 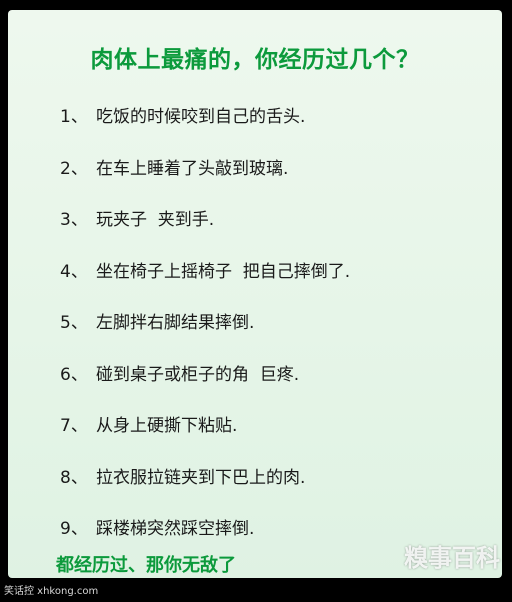 I want to click on watermark-url: 笑话控 xhkong.com, so click(x=51, y=591).